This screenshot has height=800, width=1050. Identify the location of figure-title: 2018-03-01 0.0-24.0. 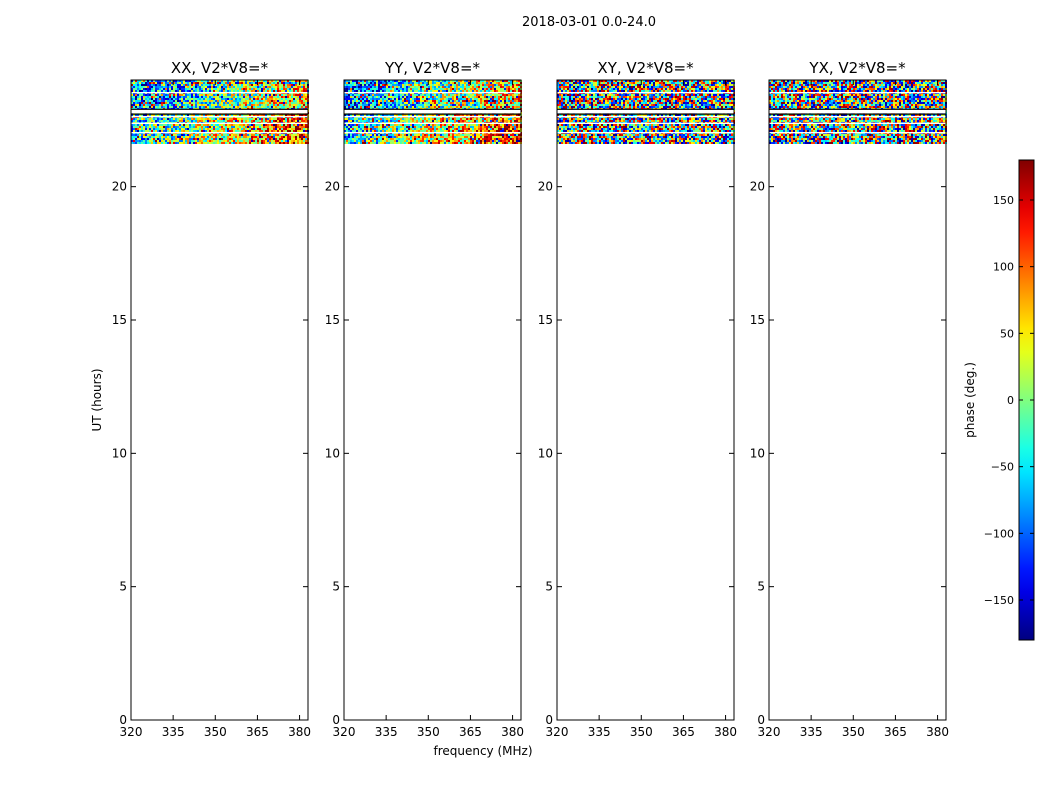
(589, 22).